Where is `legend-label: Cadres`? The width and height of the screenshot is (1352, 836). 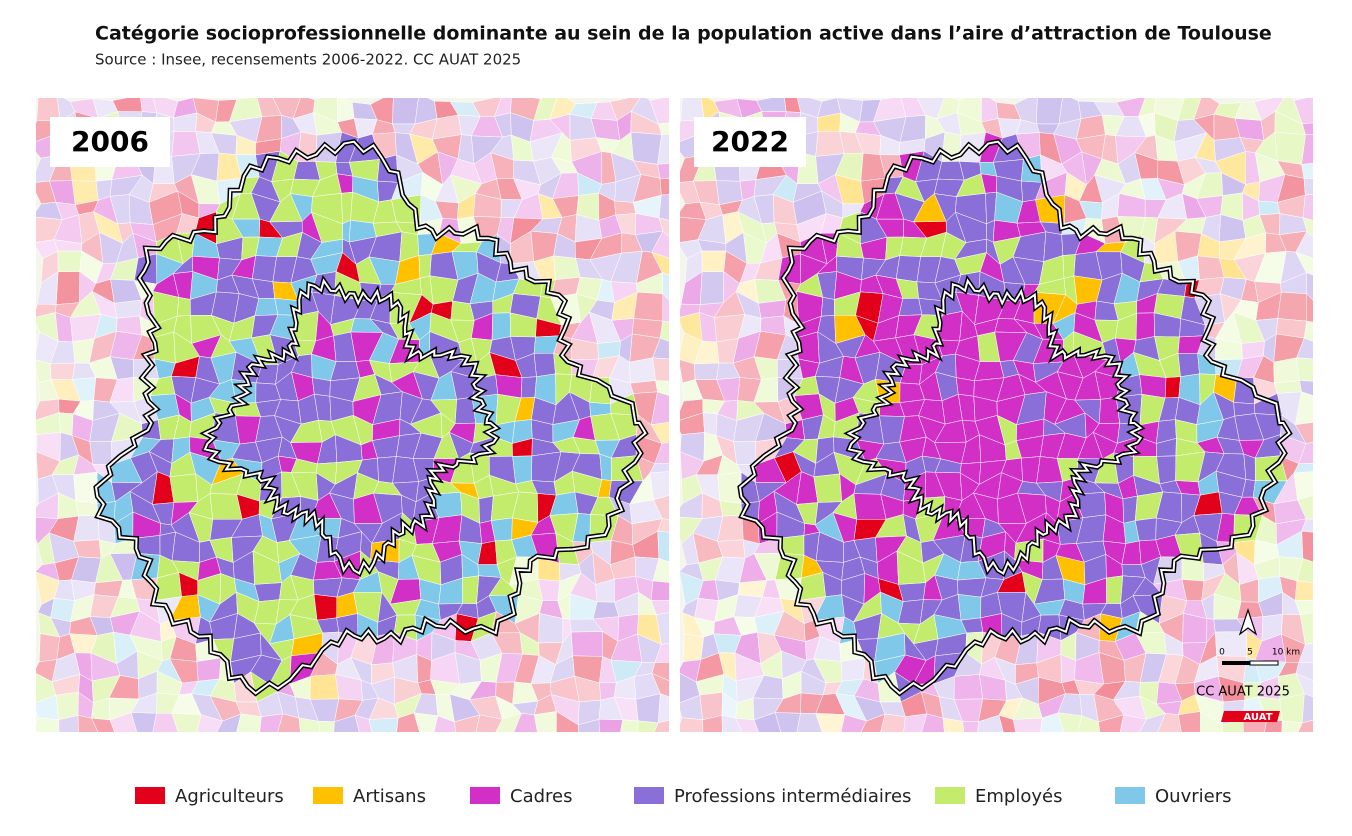 legend-label: Cadres is located at coordinates (541, 796).